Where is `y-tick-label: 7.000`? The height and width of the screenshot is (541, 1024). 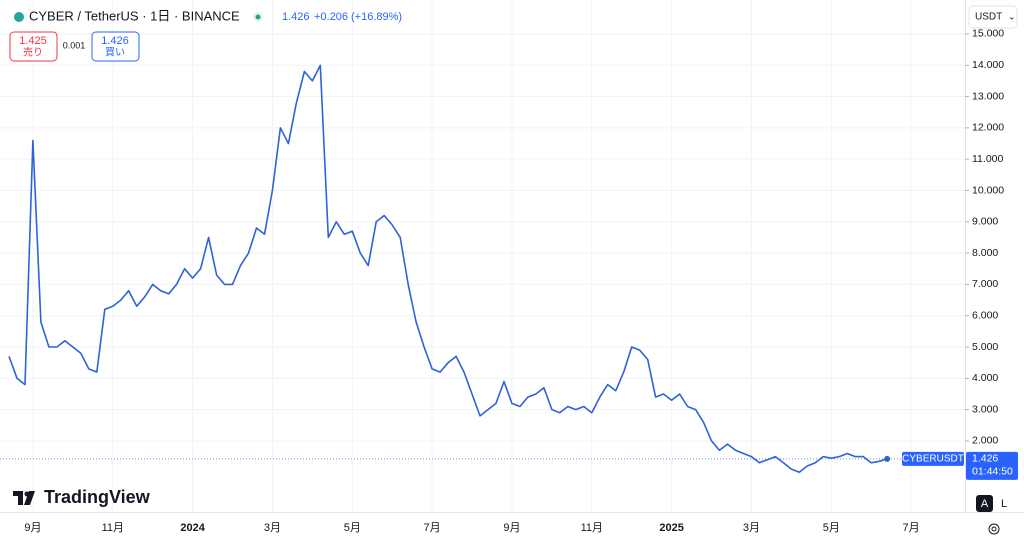
y-tick-label: 7.000 is located at coordinates (985, 284).